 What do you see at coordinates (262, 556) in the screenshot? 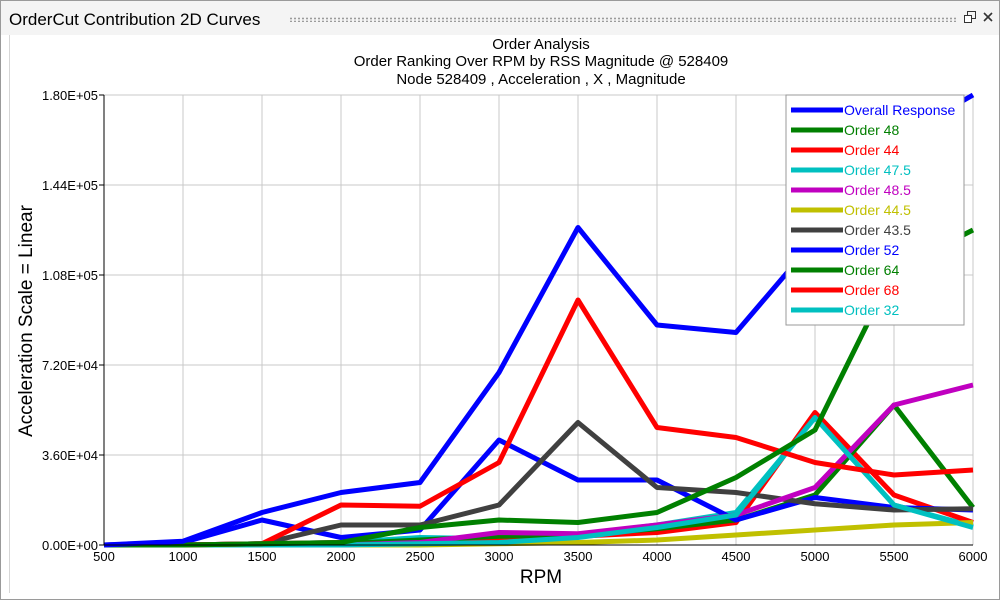
I see `x-tick-label: 1500` at bounding box center [262, 556].